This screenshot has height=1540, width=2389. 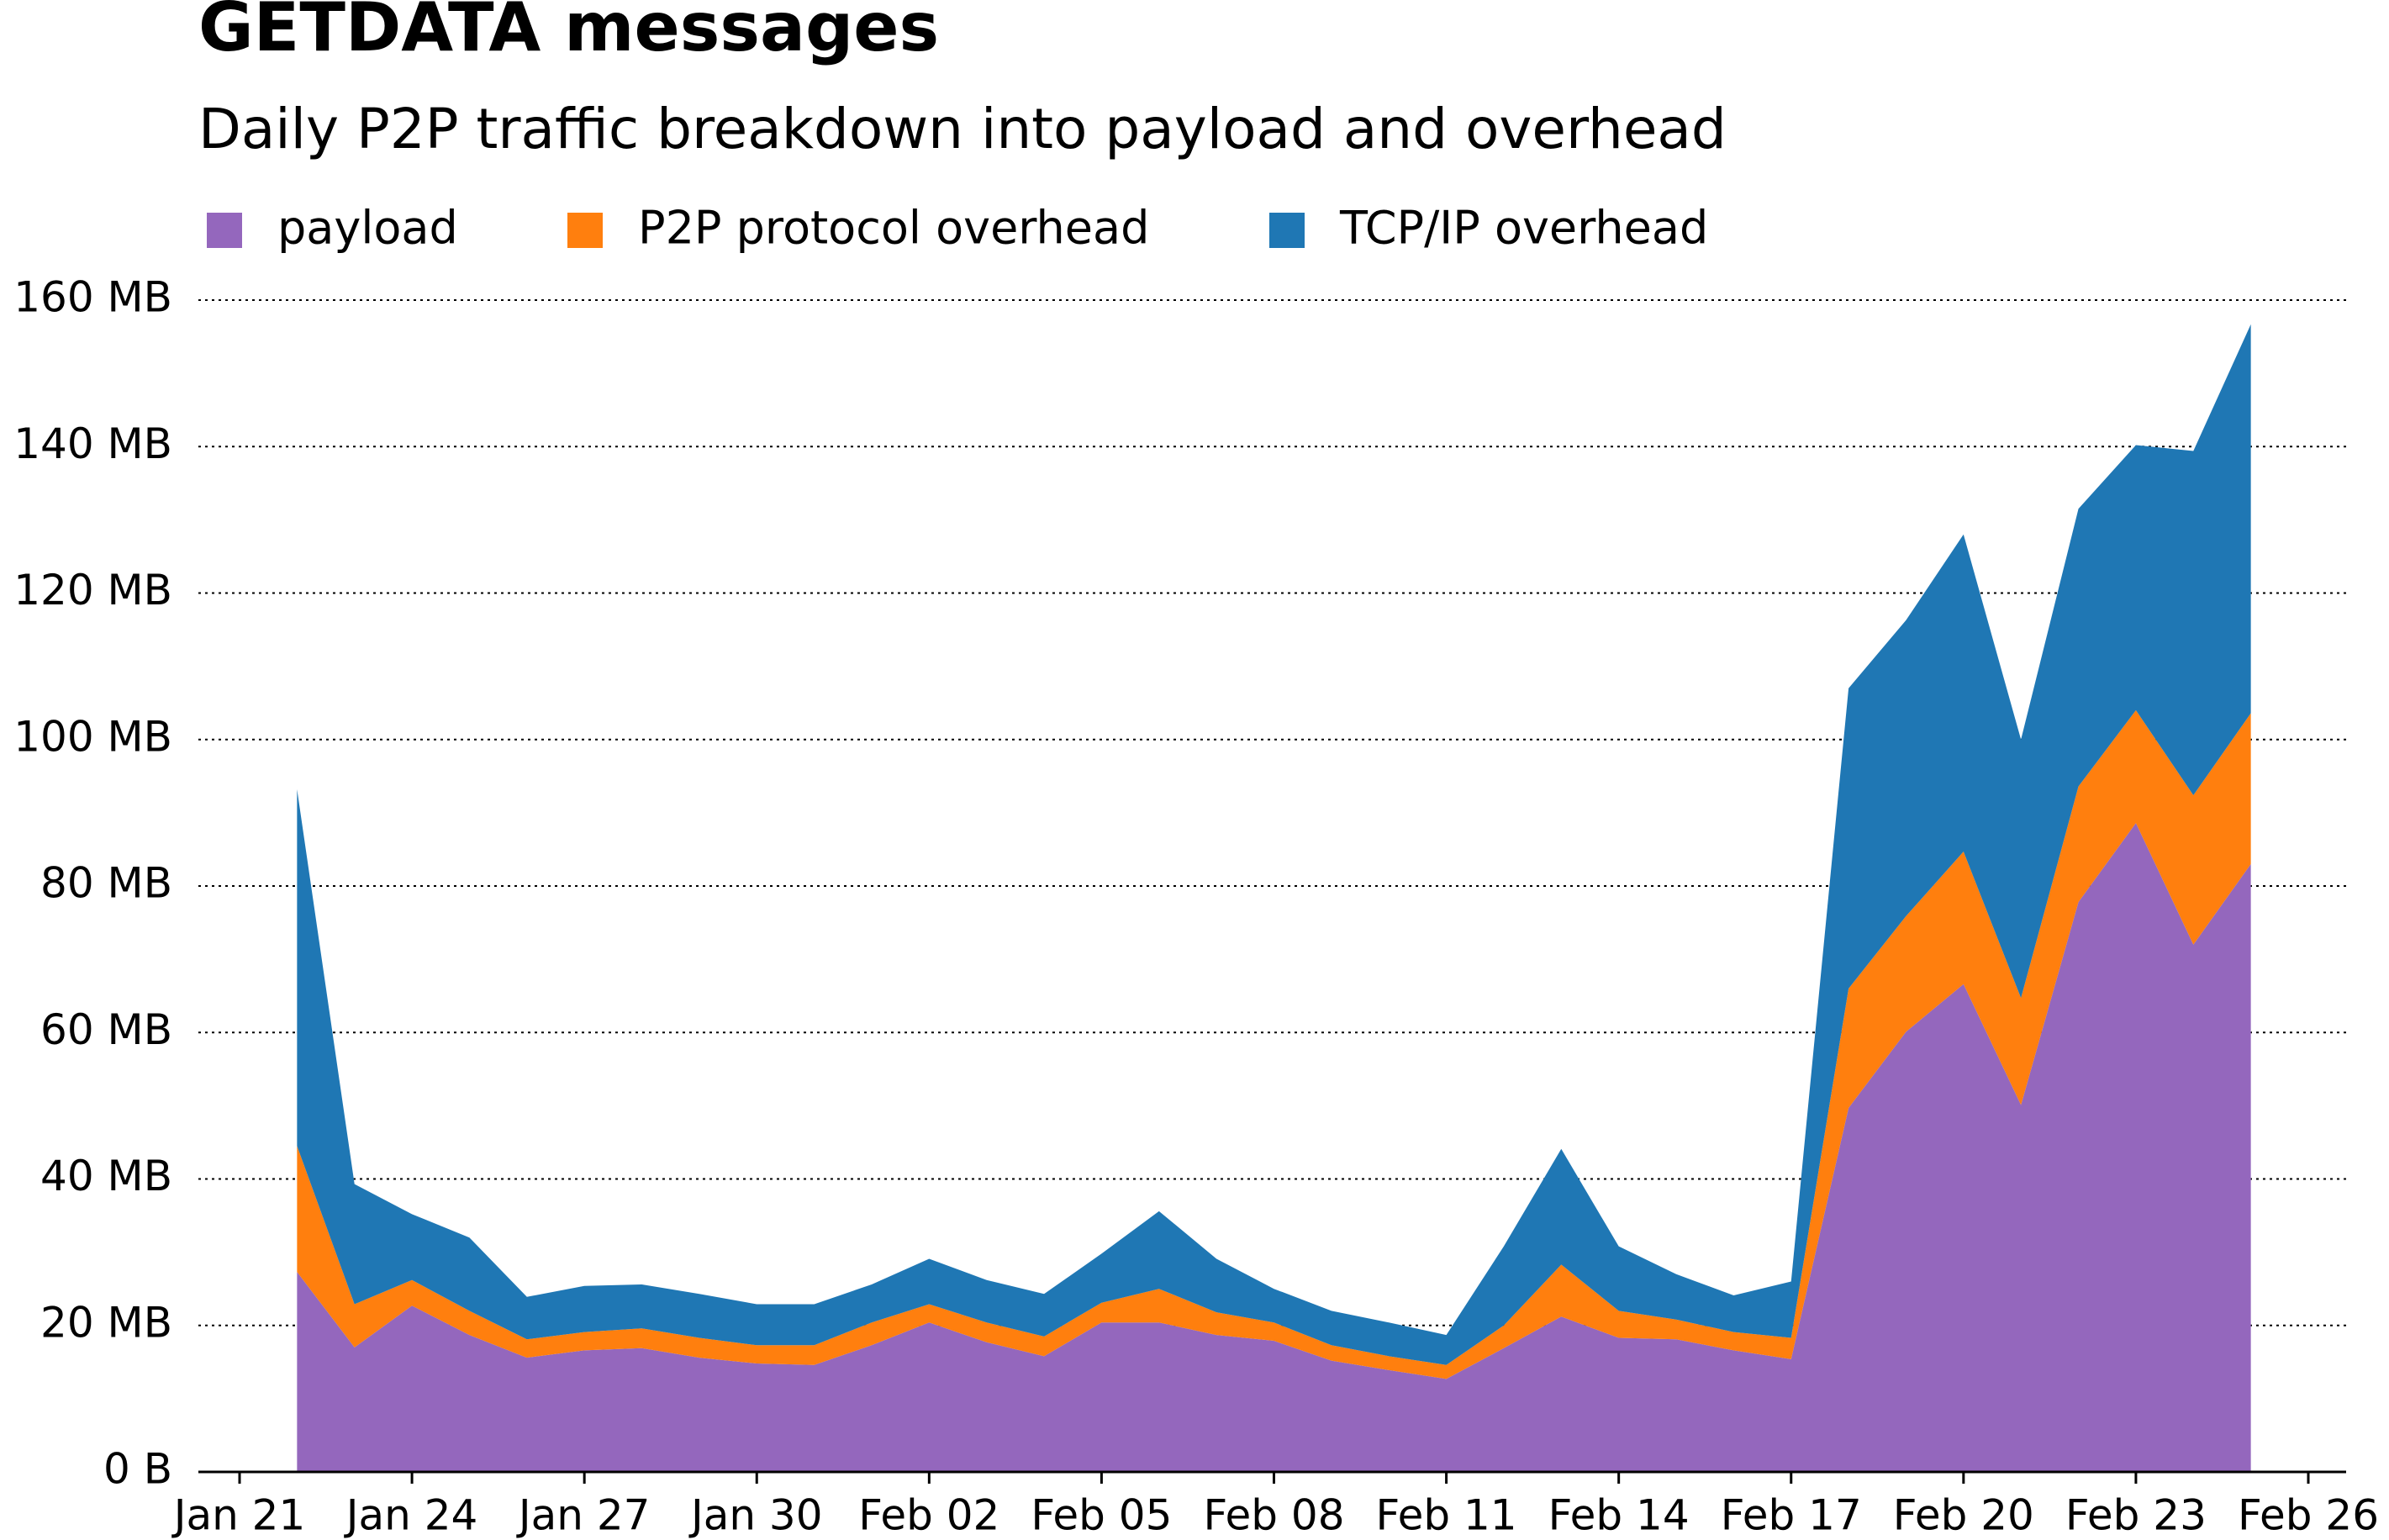 What do you see at coordinates (568, 33) in the screenshot?
I see `chart-title: GETDATA messages` at bounding box center [568, 33].